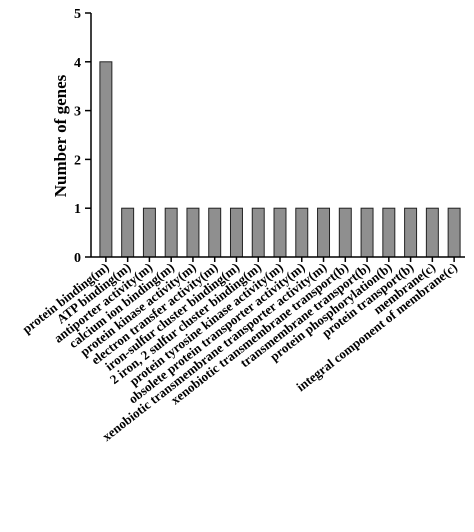  I want to click on y-tick-label: 2, so click(77, 160).